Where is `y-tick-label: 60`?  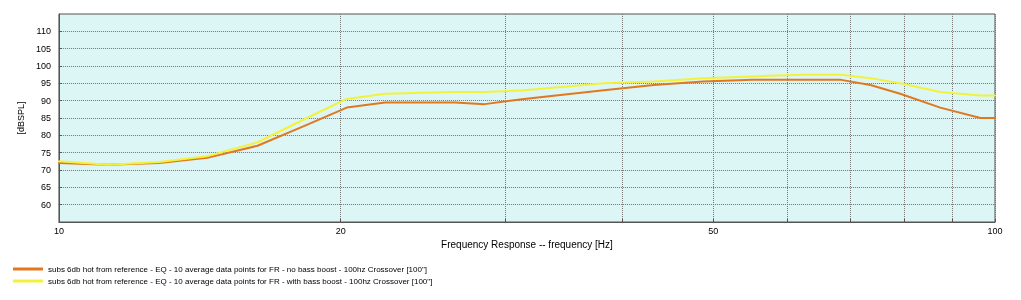 y-tick-label: 60 is located at coordinates (45, 204).